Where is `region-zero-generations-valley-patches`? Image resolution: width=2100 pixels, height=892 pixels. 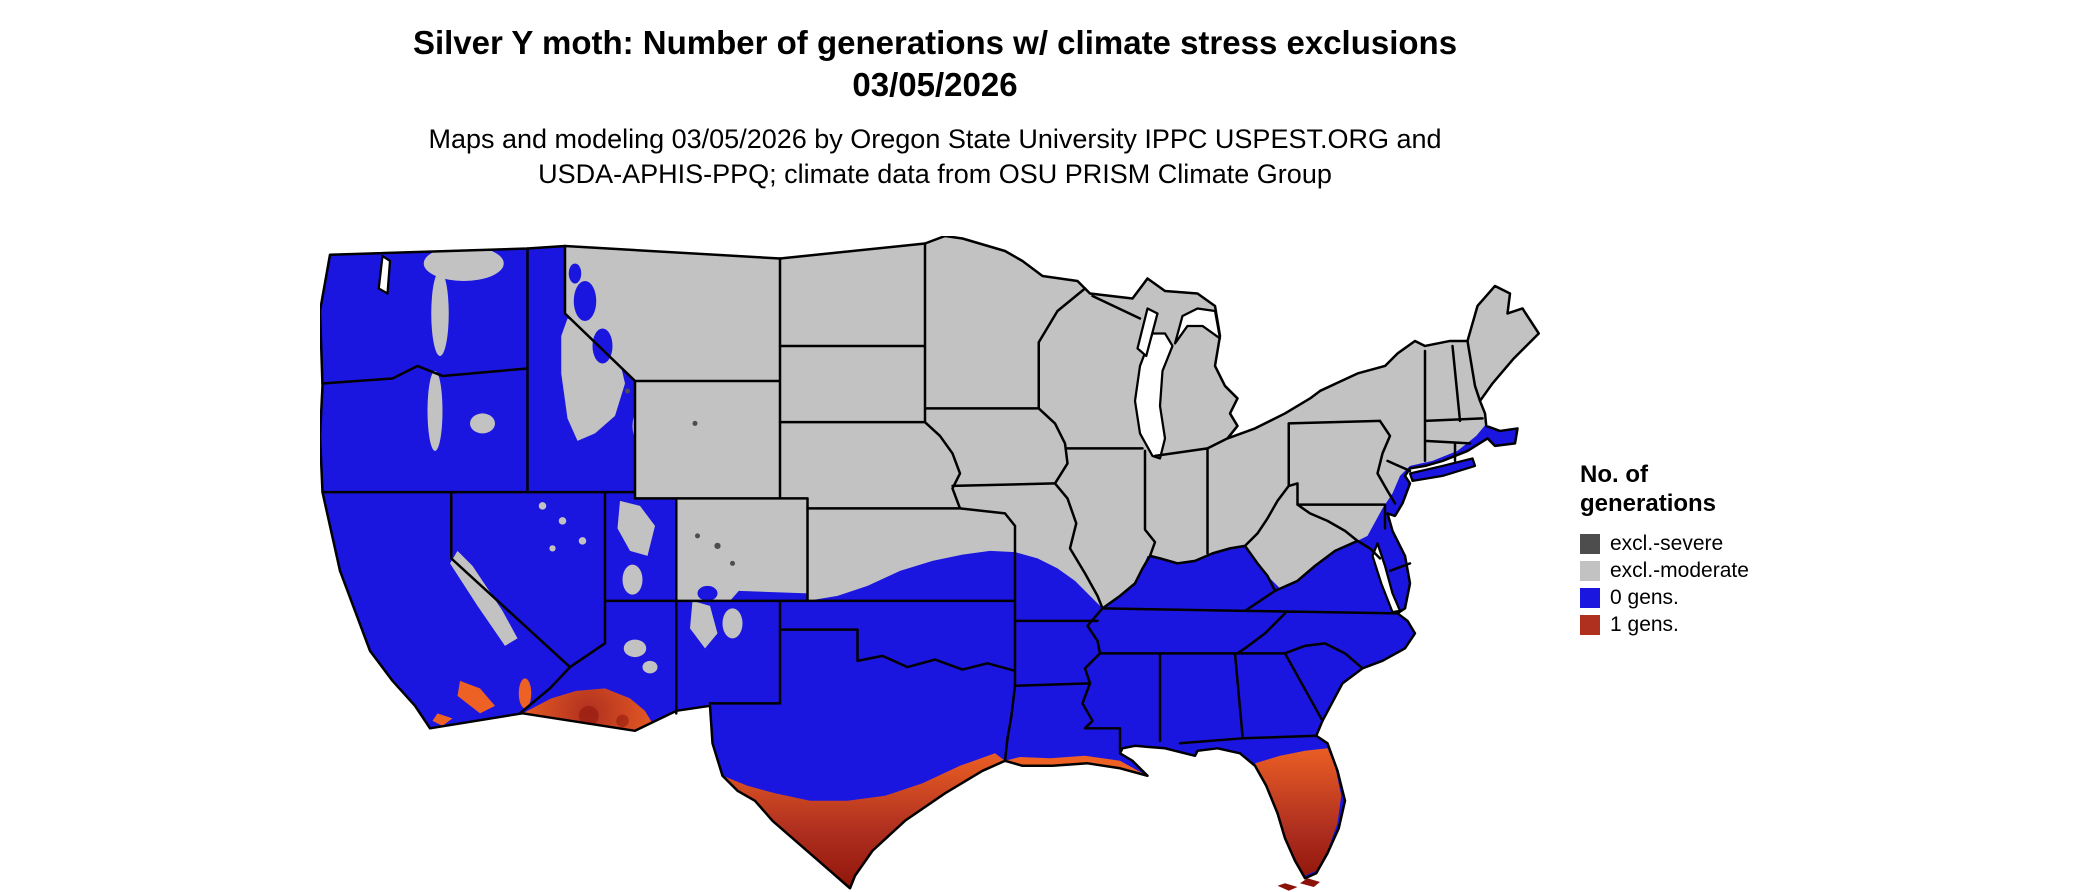
region-zero-generations-valley-patches is located at coordinates (688, 432).